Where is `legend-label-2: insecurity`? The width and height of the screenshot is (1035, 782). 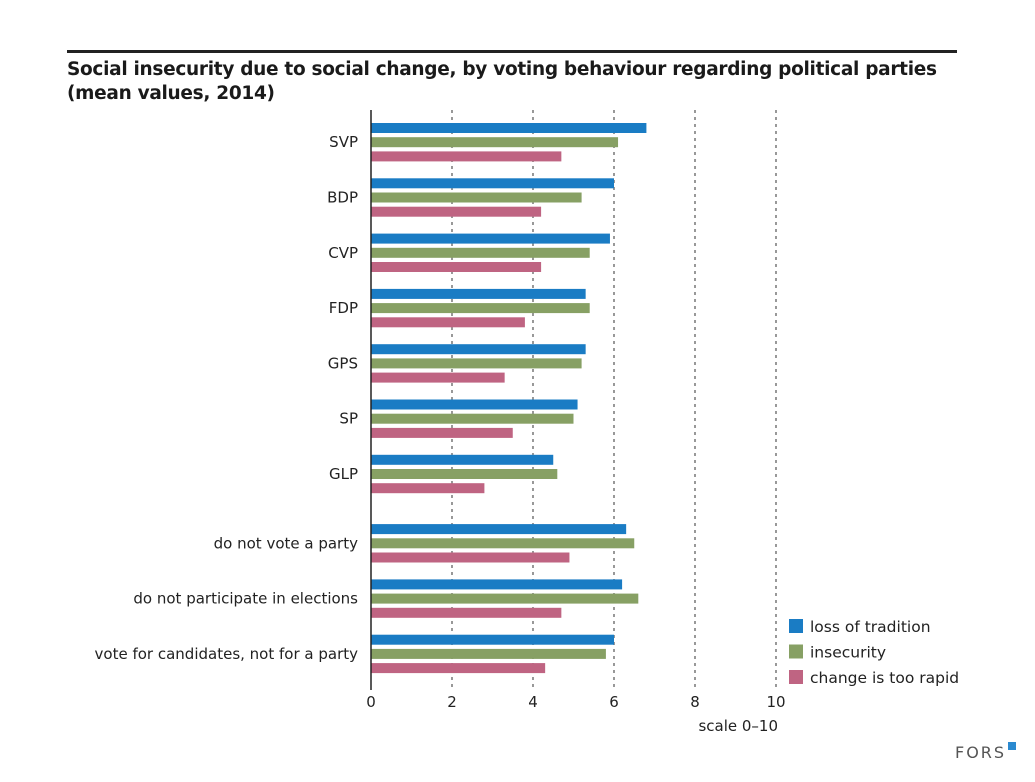 legend-label-2: insecurity is located at coordinates (848, 653).